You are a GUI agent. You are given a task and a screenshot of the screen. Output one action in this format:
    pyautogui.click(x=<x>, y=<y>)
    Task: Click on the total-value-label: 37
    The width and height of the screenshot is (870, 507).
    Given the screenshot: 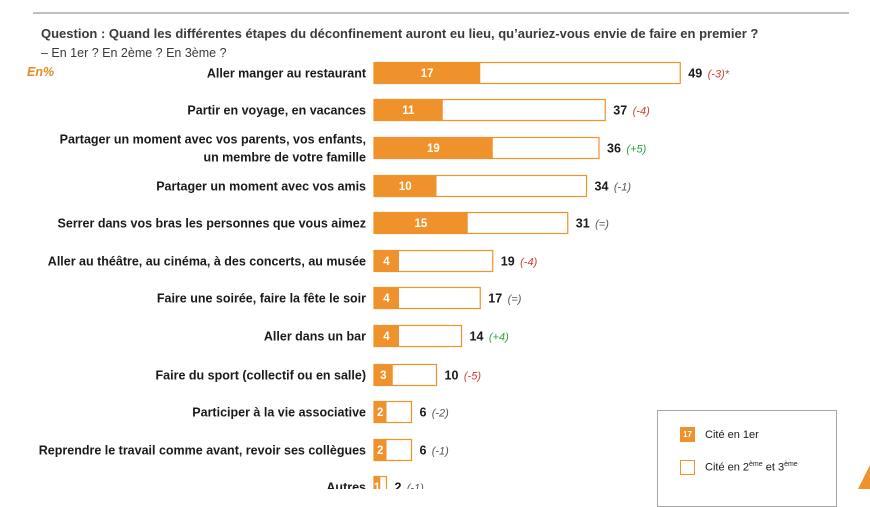 What is the action you would take?
    pyautogui.click(x=620, y=111)
    